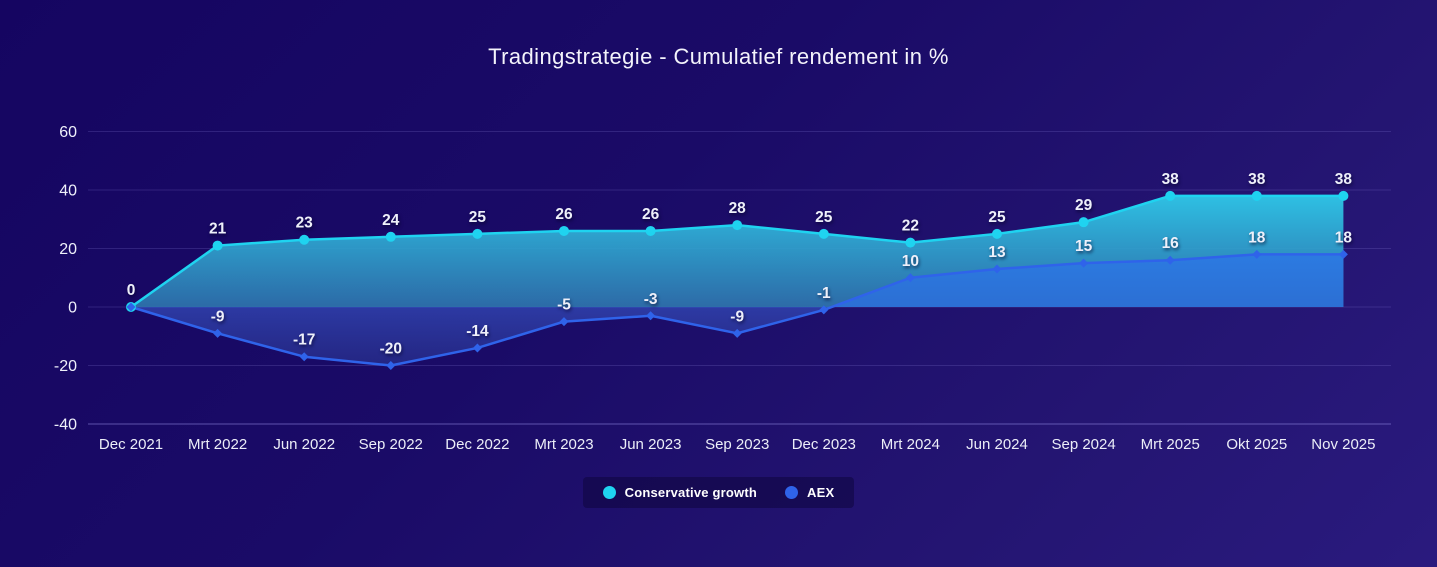 This screenshot has width=1437, height=567. I want to click on data-label-conservative-growth: 0, so click(131, 290).